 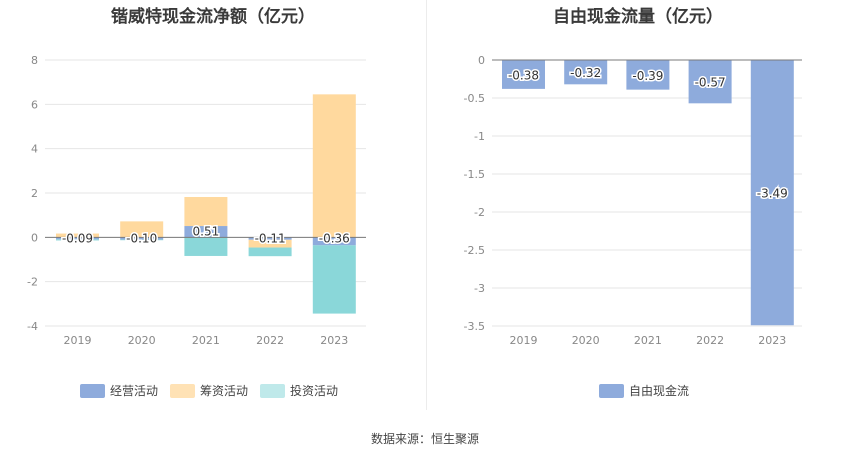 What do you see at coordinates (213, 17) in the screenshot?
I see `chart-title-cashflow: 锴威特现金流净额（亿元）` at bounding box center [213, 17].